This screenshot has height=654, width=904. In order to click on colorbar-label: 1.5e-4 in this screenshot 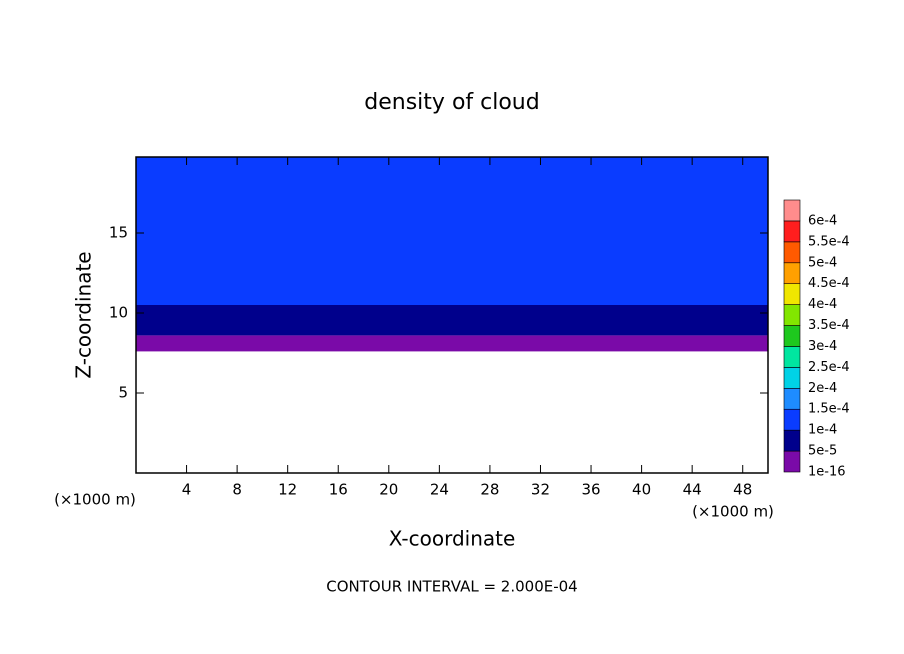, I will do `click(829, 409)`.